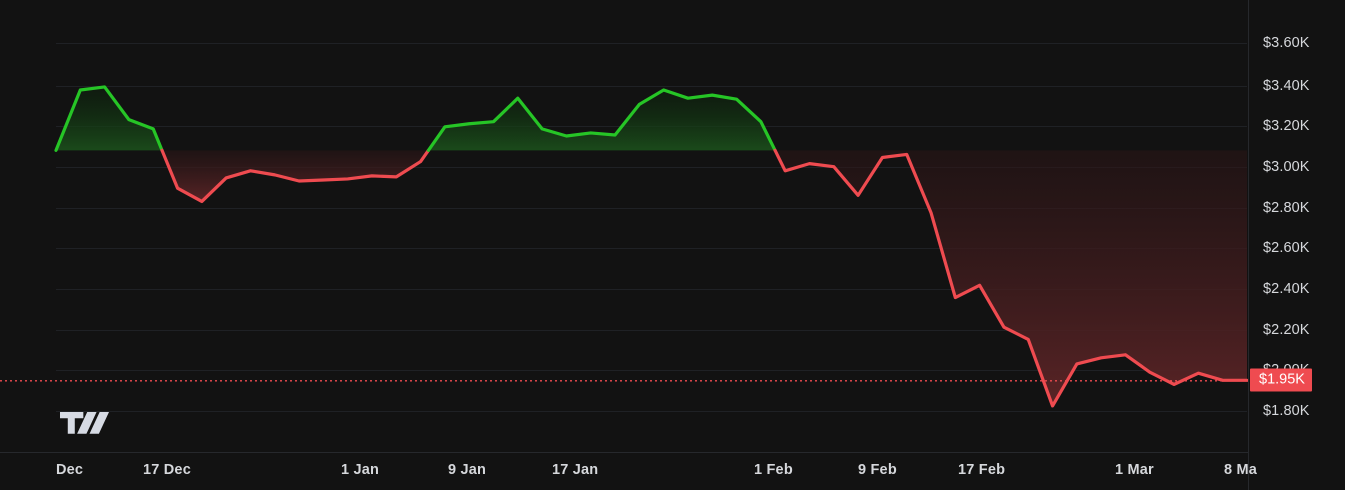 This screenshot has width=1345, height=490. I want to click on time-tick-label: 9 Feb, so click(877, 470).